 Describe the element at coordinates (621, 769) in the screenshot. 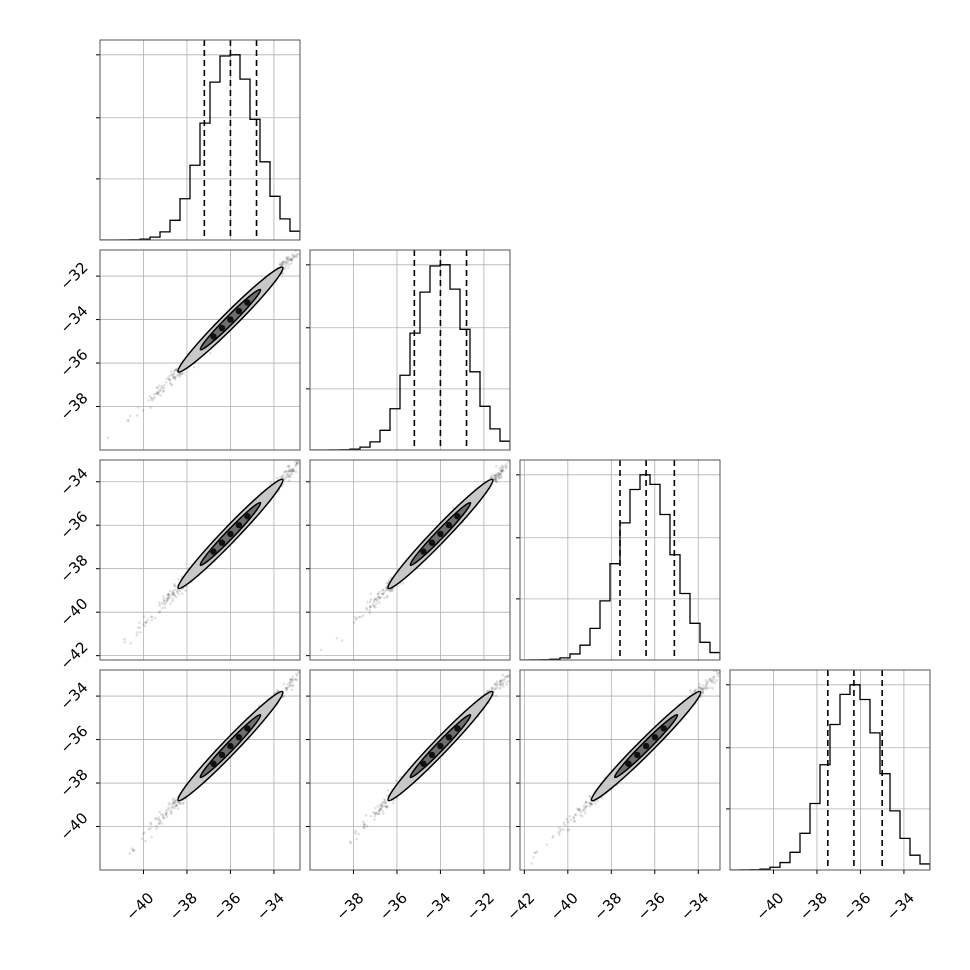

I see `panel-content` at that location.